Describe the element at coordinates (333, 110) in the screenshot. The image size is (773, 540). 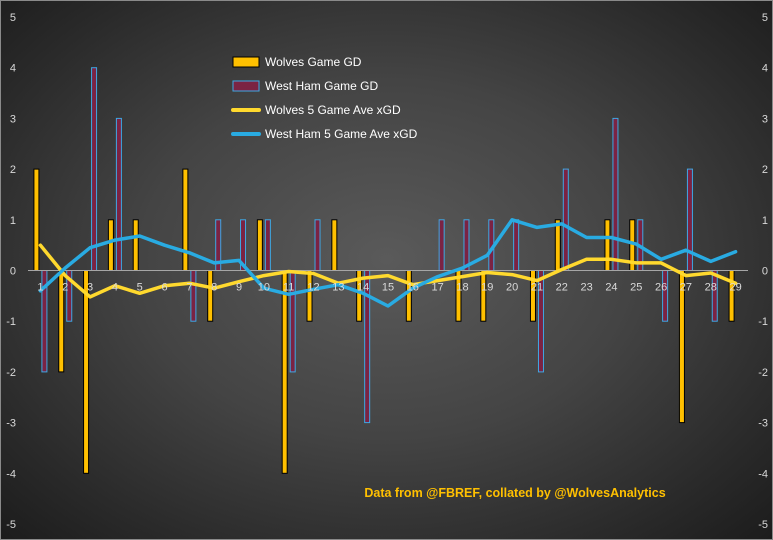
I see `legend-entry-label: Wolves 5 Game Ave xGD` at that location.